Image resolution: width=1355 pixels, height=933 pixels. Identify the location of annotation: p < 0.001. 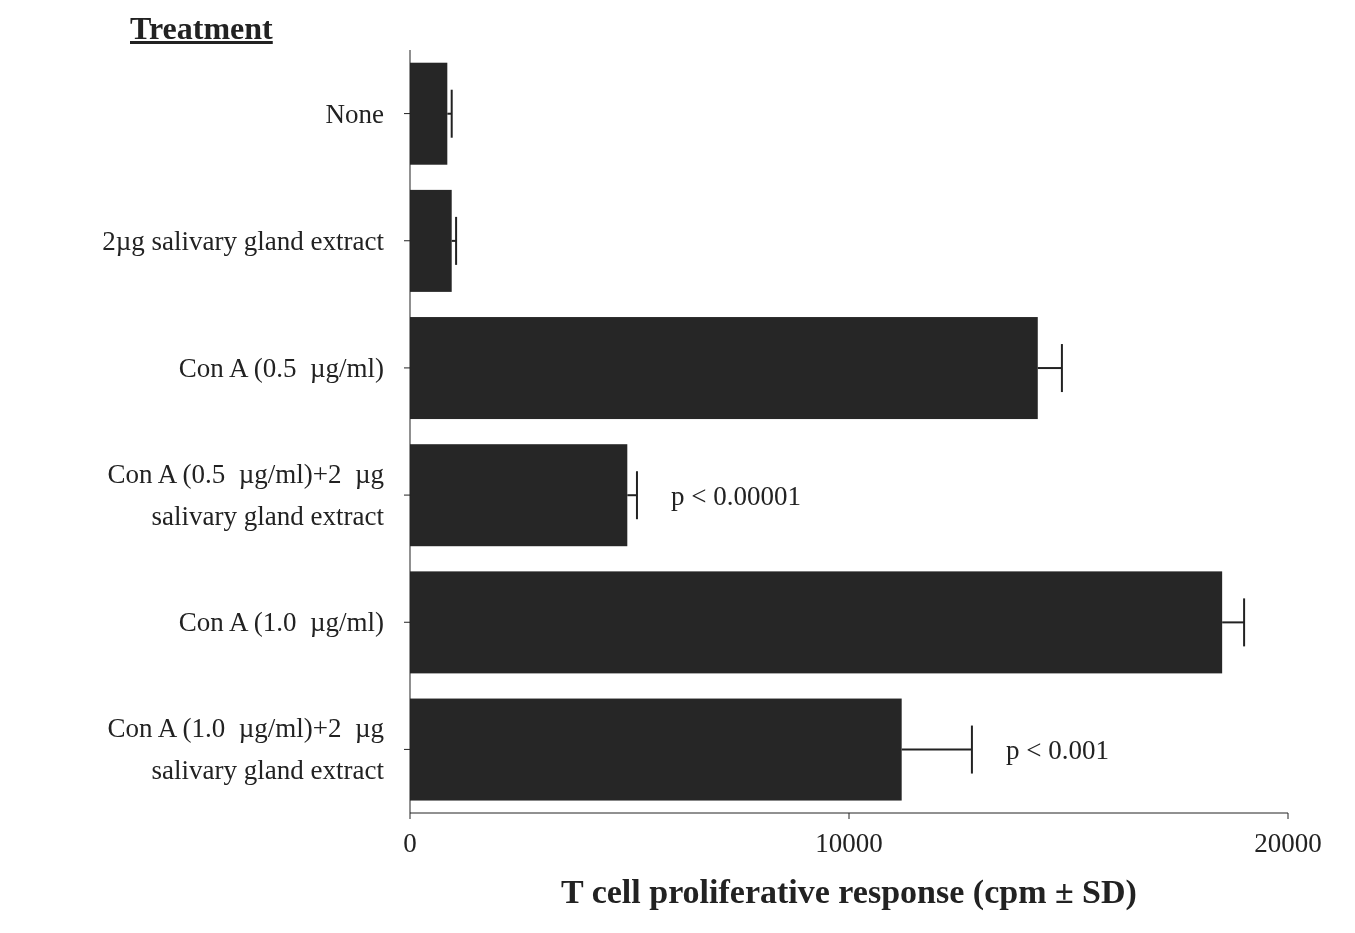
(1057, 750).